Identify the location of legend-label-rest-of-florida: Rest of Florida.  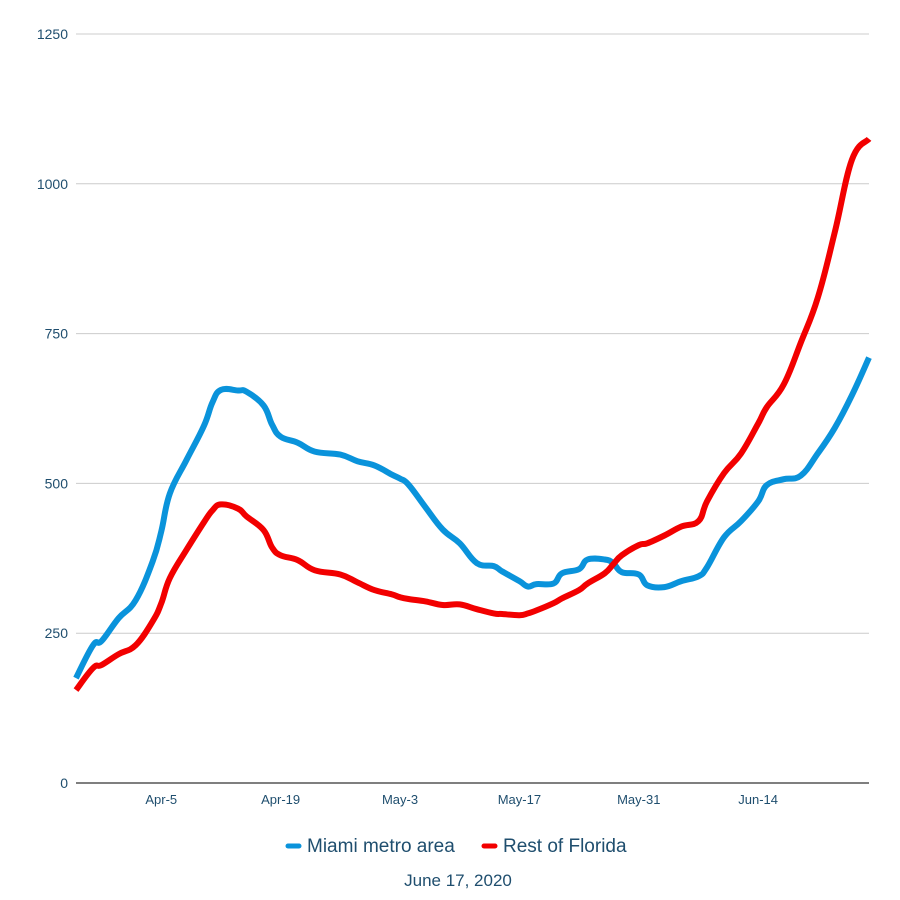
(565, 846).